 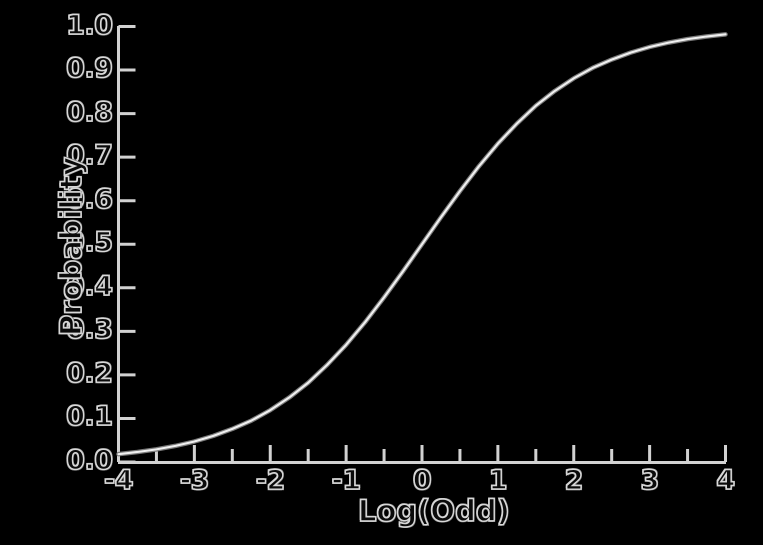 I want to click on y-axis-tick-label: 0.3, so click(x=89, y=330).